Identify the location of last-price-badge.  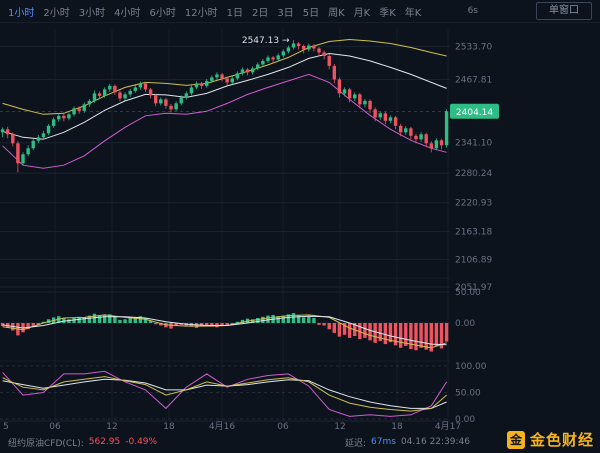
(474, 111).